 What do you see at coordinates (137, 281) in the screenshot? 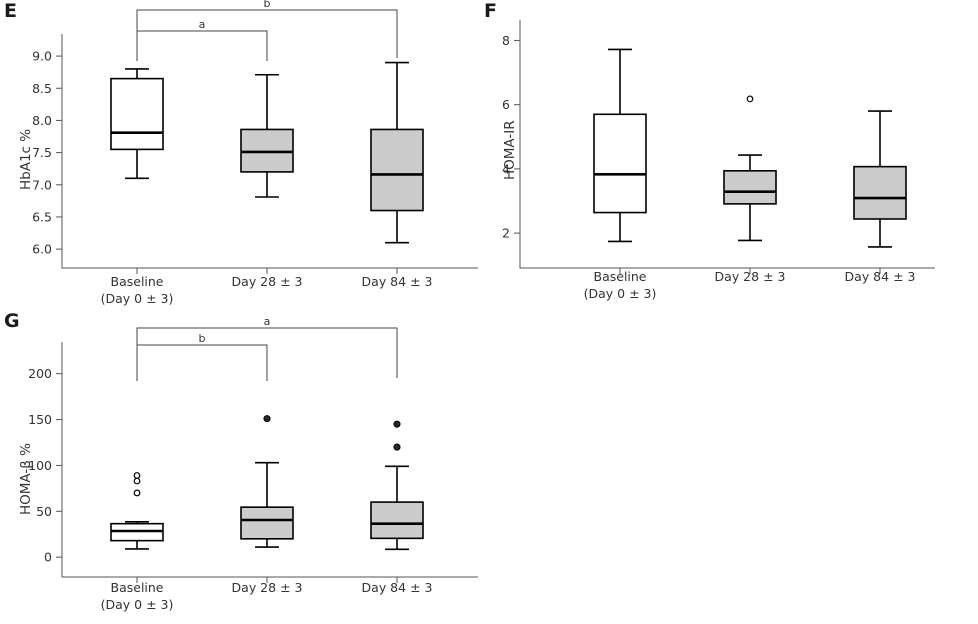
I see `x-tick-label-E-0: Baseline` at bounding box center [137, 281].